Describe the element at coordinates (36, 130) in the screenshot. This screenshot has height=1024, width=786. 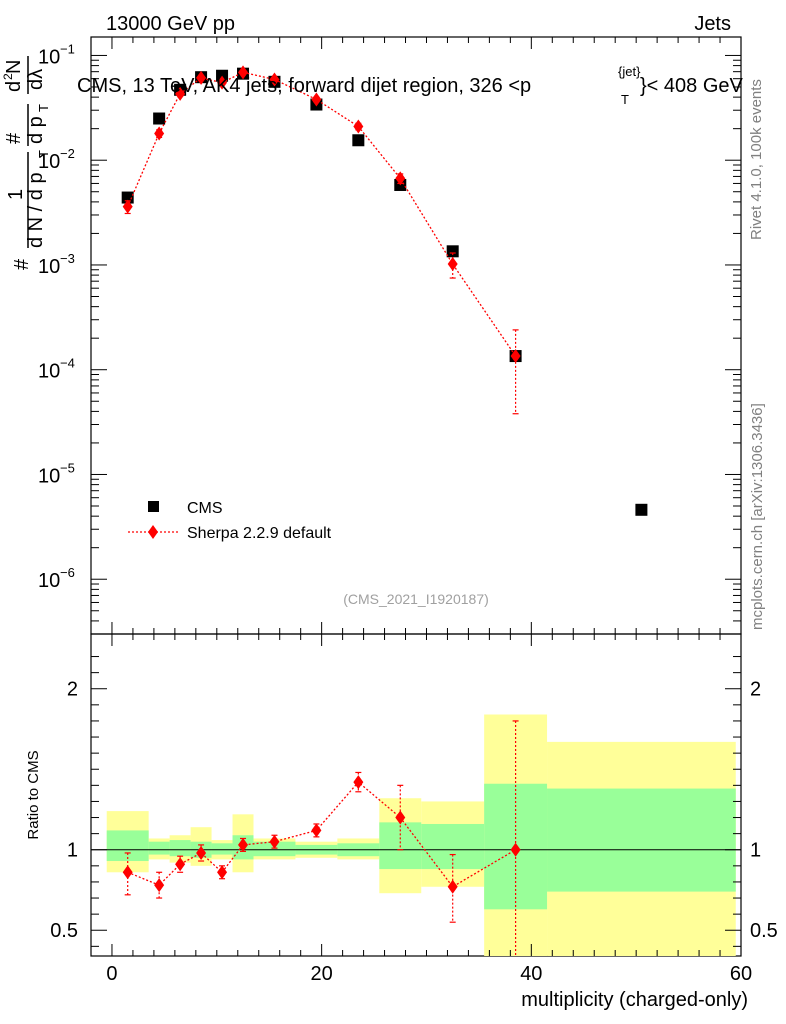
I see `ylabel-dpt: d p` at that location.